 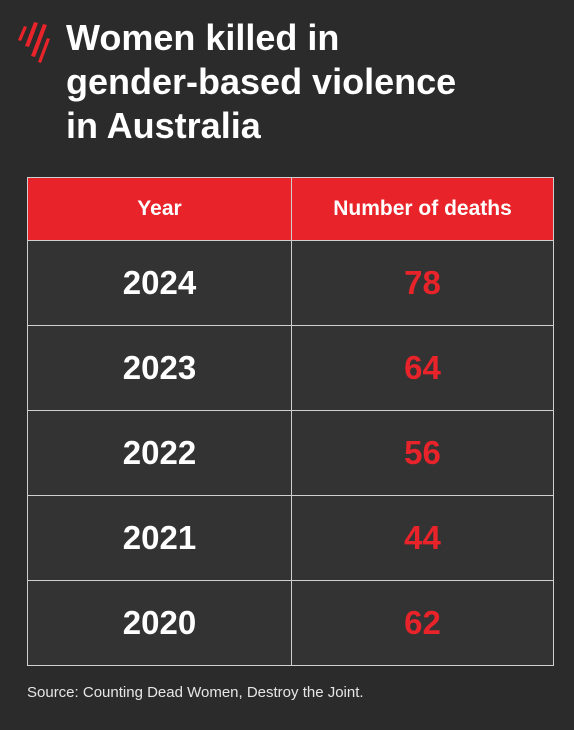 What do you see at coordinates (159, 538) in the screenshot?
I see `year-cell: 2021` at bounding box center [159, 538].